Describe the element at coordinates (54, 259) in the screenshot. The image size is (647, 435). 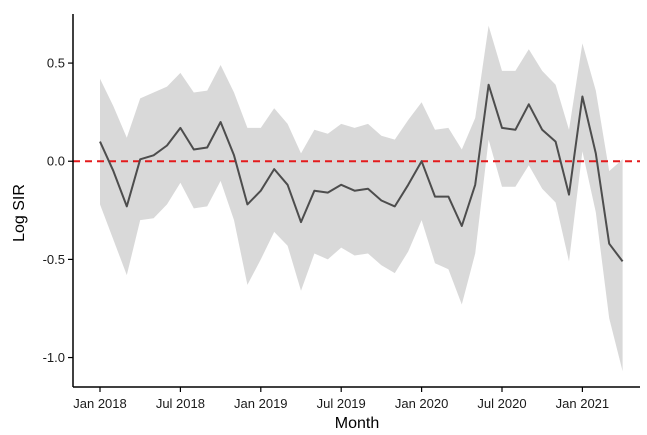
I see `y-tick-label: -0.5` at that location.